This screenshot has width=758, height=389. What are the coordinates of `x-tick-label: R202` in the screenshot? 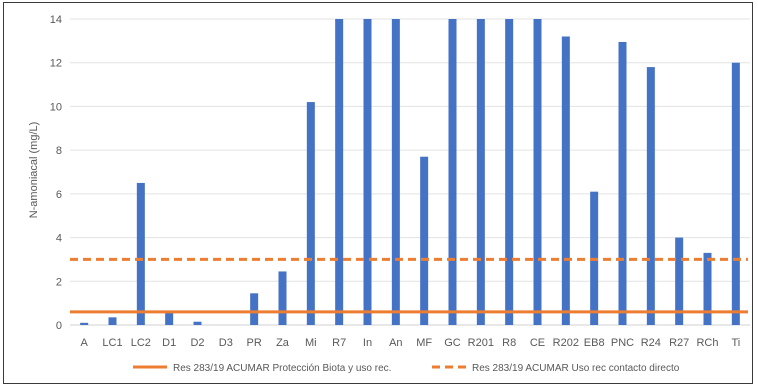 It's located at (566, 343).